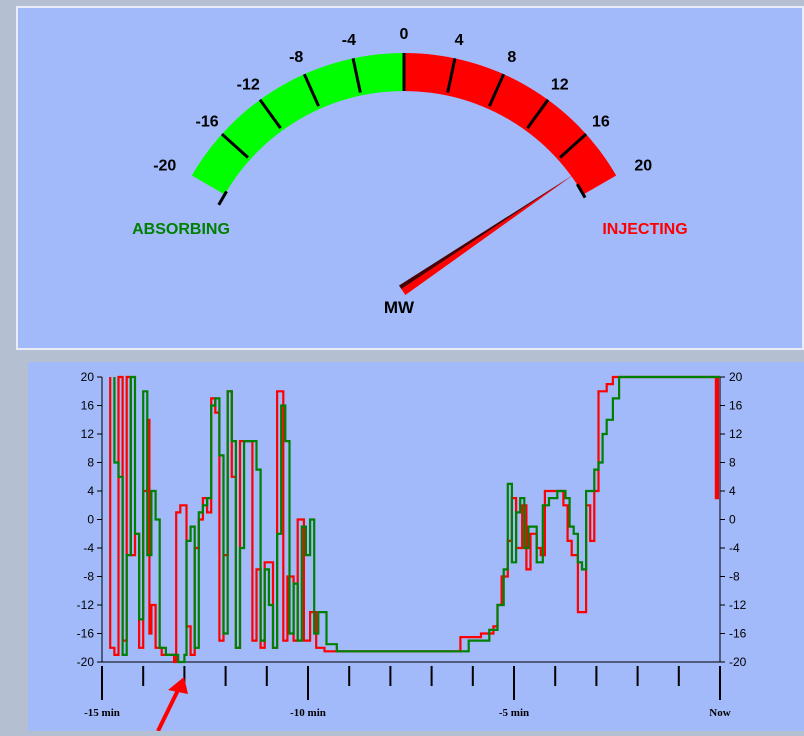 Image resolution: width=804 pixels, height=736 pixels. What do you see at coordinates (459, 40) in the screenshot?
I see `gauge-tick-label: 4` at bounding box center [459, 40].